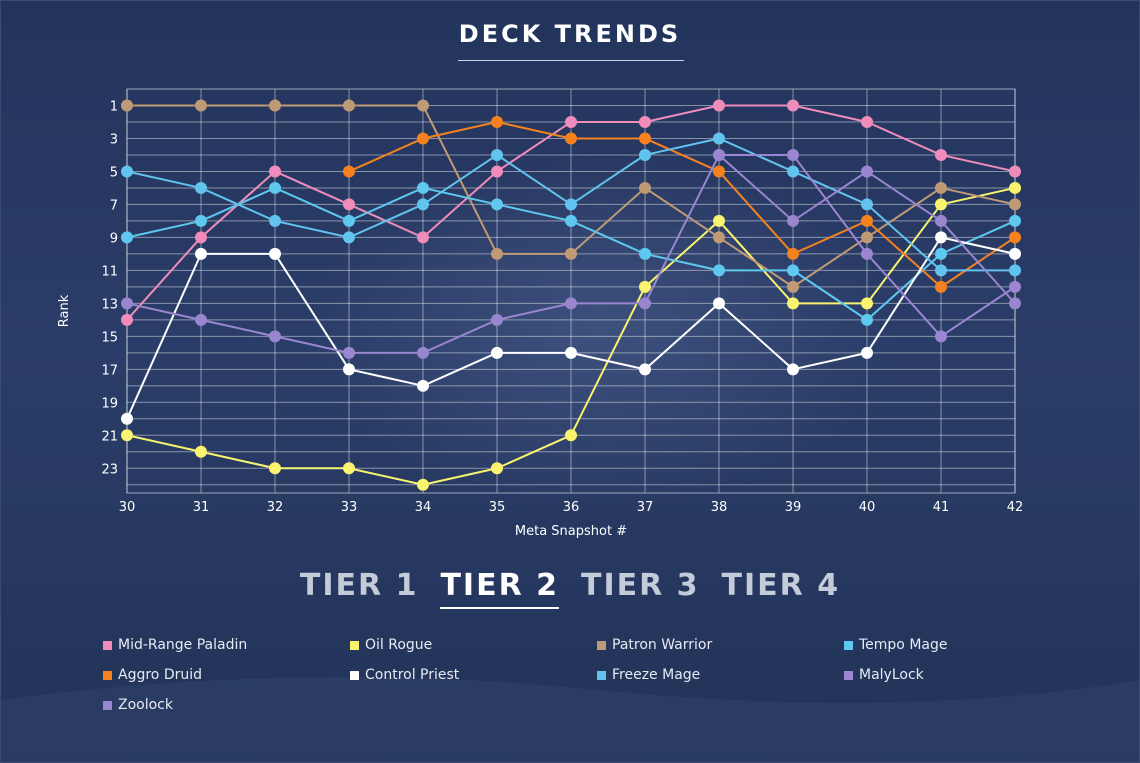  Describe the element at coordinates (720, 675) in the screenshot. I see `legend-item: Freeze Mage` at that location.